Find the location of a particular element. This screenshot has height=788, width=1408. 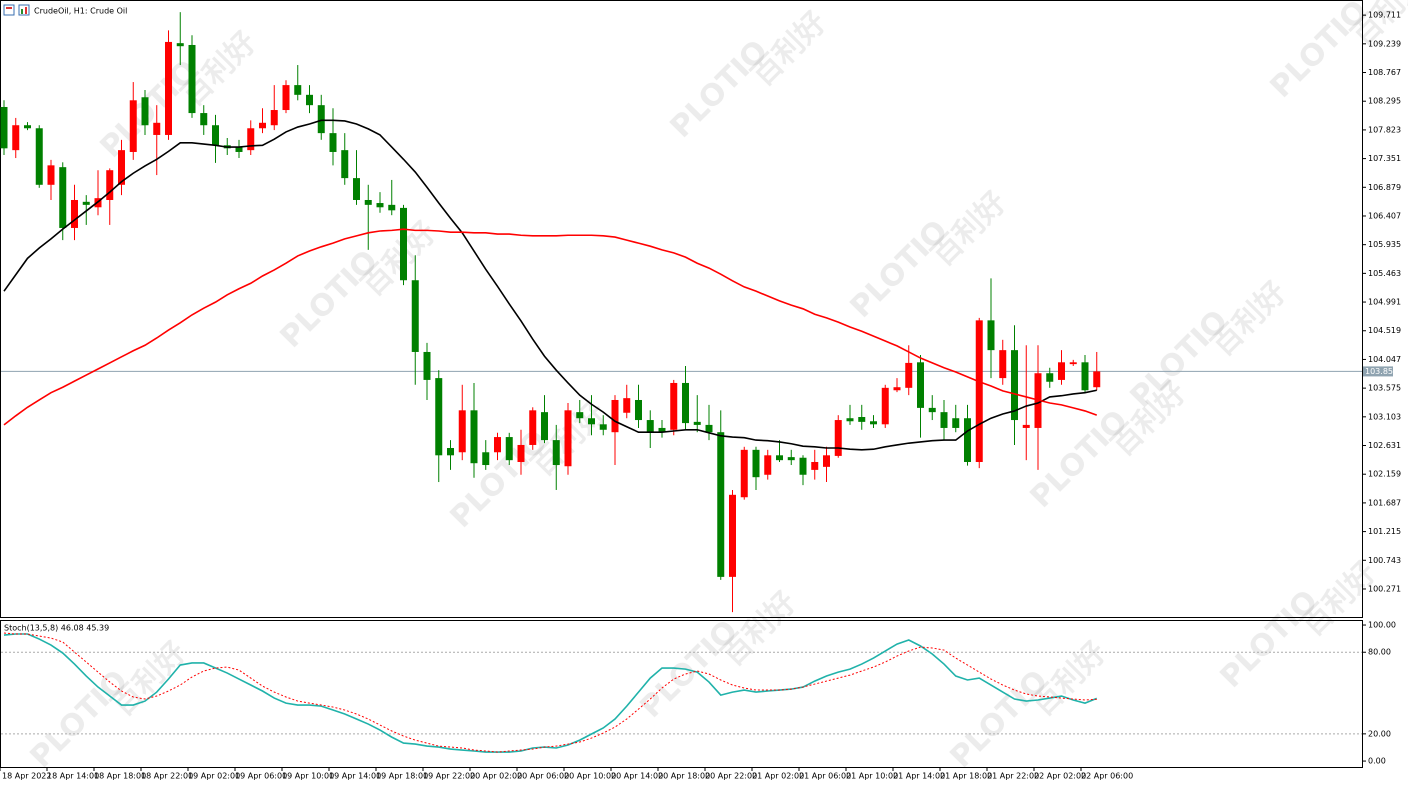

x-tick-label: 20 Apr 18:00 is located at coordinates (684, 776).